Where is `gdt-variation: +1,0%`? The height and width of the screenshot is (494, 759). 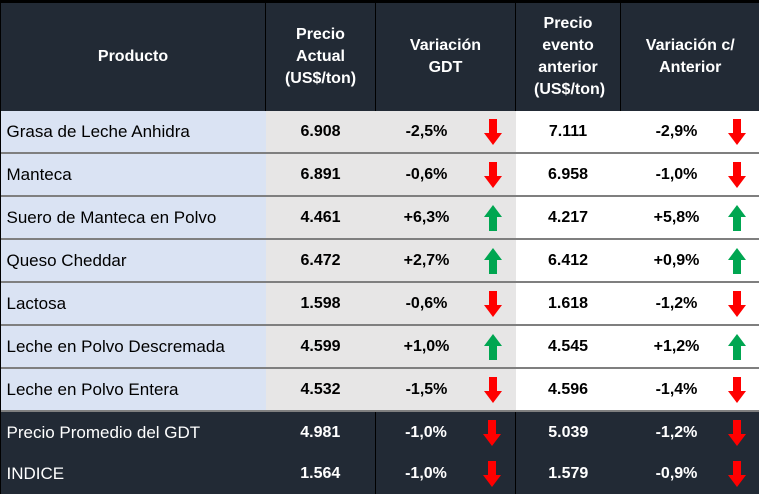 gdt-variation: +1,0% is located at coordinates (426, 346).